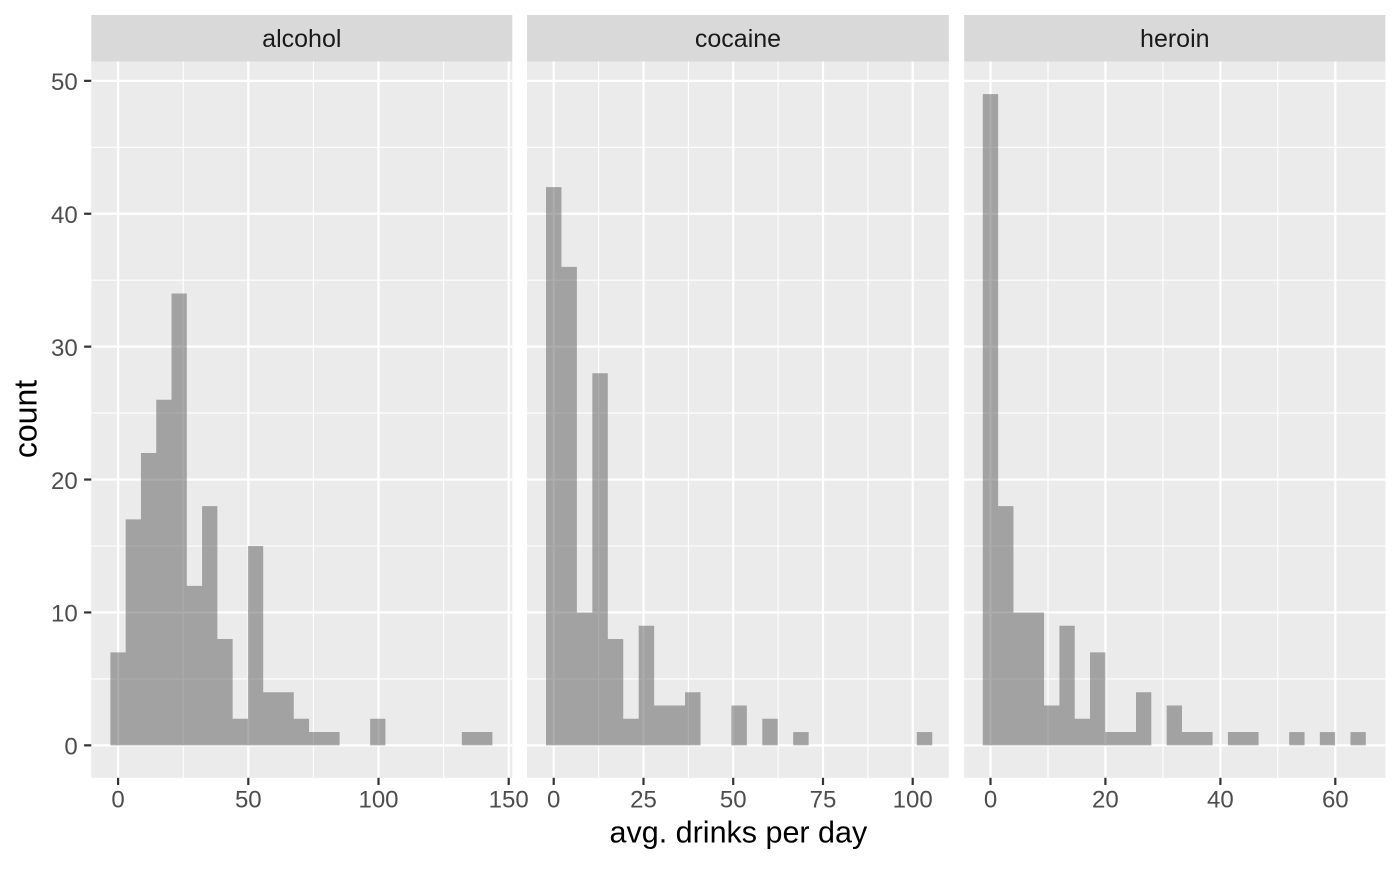 This screenshot has width=1400, height=871. I want to click on svg-text: 60, so click(1335, 800).